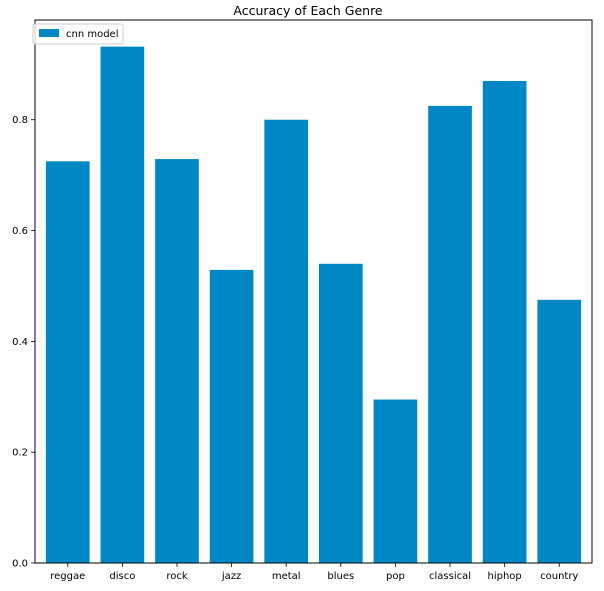 The image size is (604, 591). I want to click on bar-reggae, so click(67, 362).